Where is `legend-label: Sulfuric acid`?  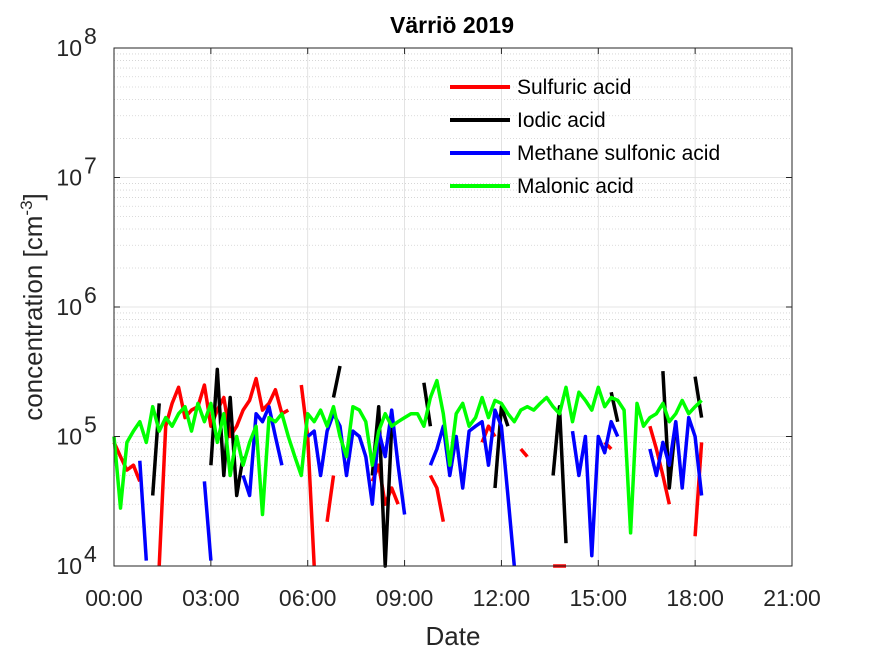 legend-label: Sulfuric acid is located at coordinates (574, 87).